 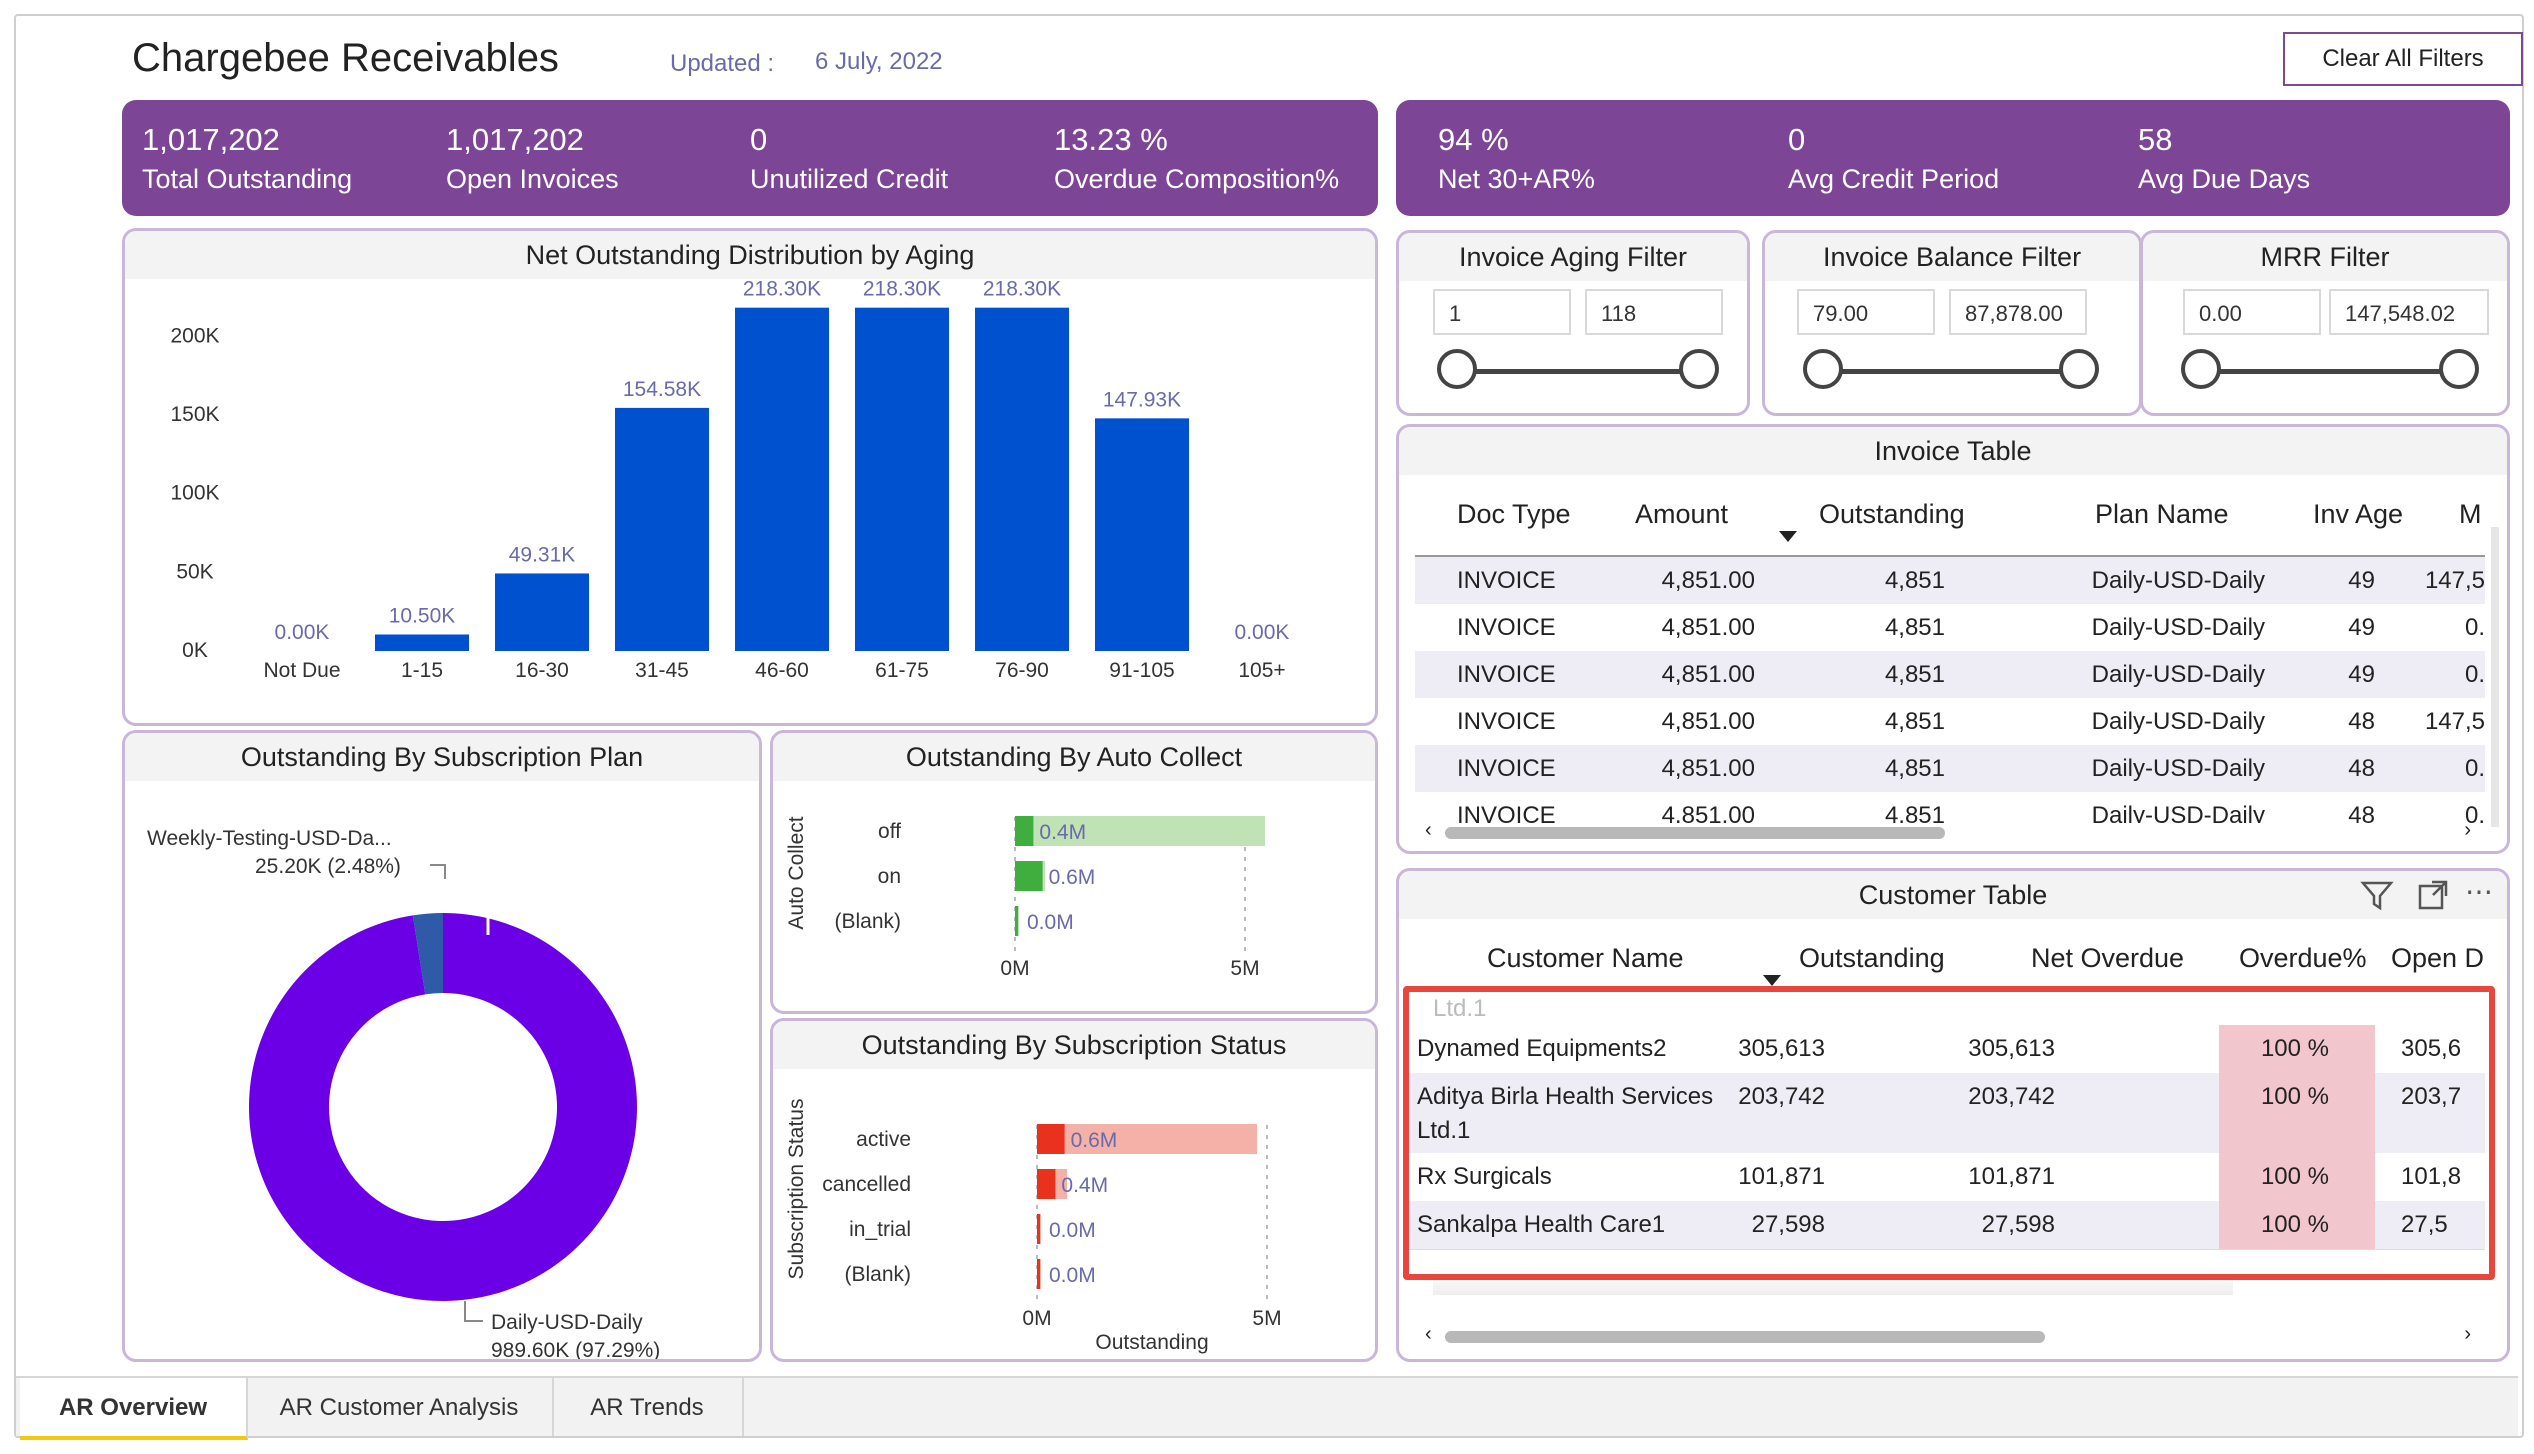 I want to click on column-header-plan-name: Plan Name, so click(x=2162, y=514).